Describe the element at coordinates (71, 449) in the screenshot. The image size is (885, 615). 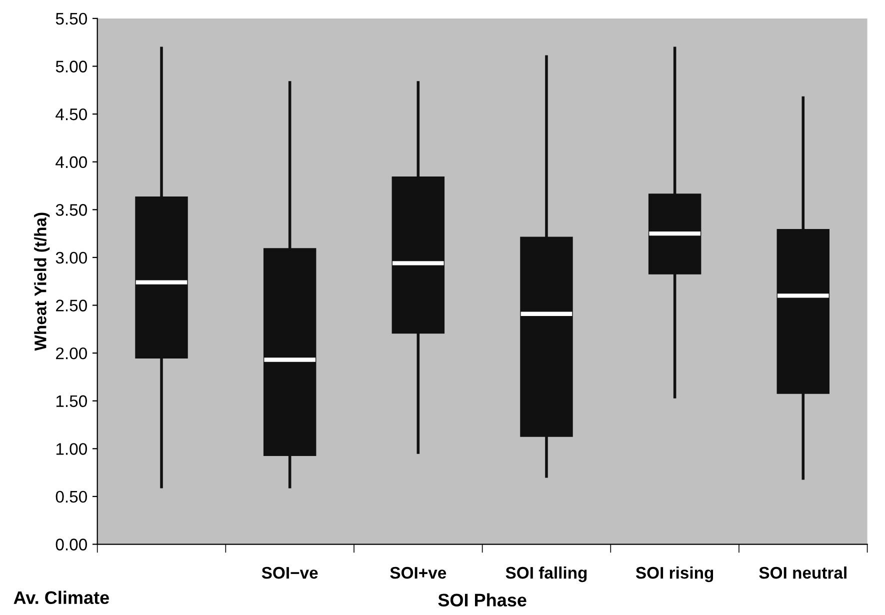
I see `y-tick-label: 1.00` at that location.